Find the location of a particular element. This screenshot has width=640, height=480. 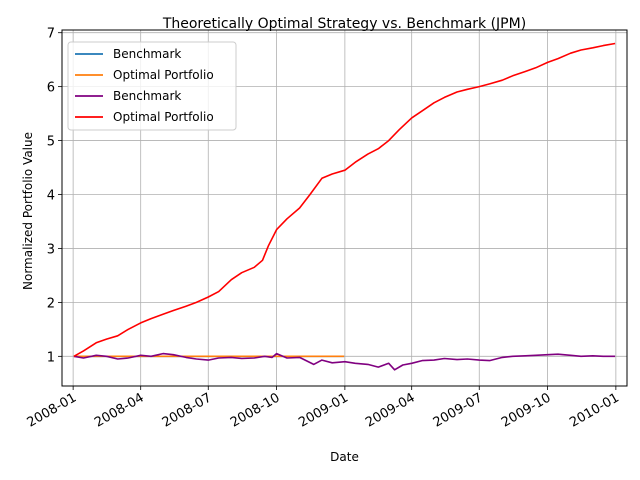

x-tick-label: 2008-04 is located at coordinates (119, 410).